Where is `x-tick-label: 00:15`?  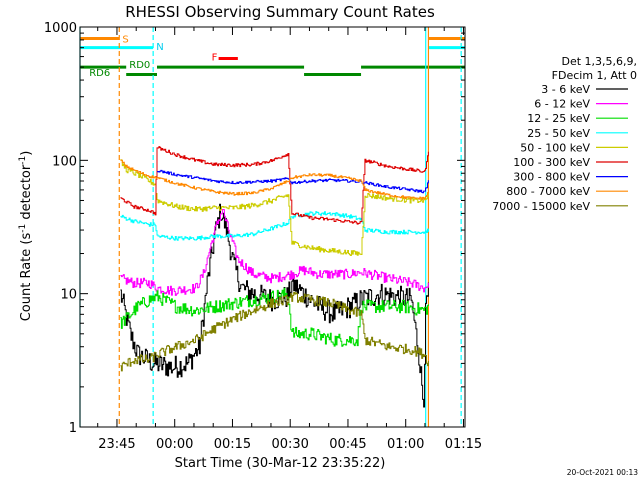 x-tick-label: 00:15 is located at coordinates (232, 444).